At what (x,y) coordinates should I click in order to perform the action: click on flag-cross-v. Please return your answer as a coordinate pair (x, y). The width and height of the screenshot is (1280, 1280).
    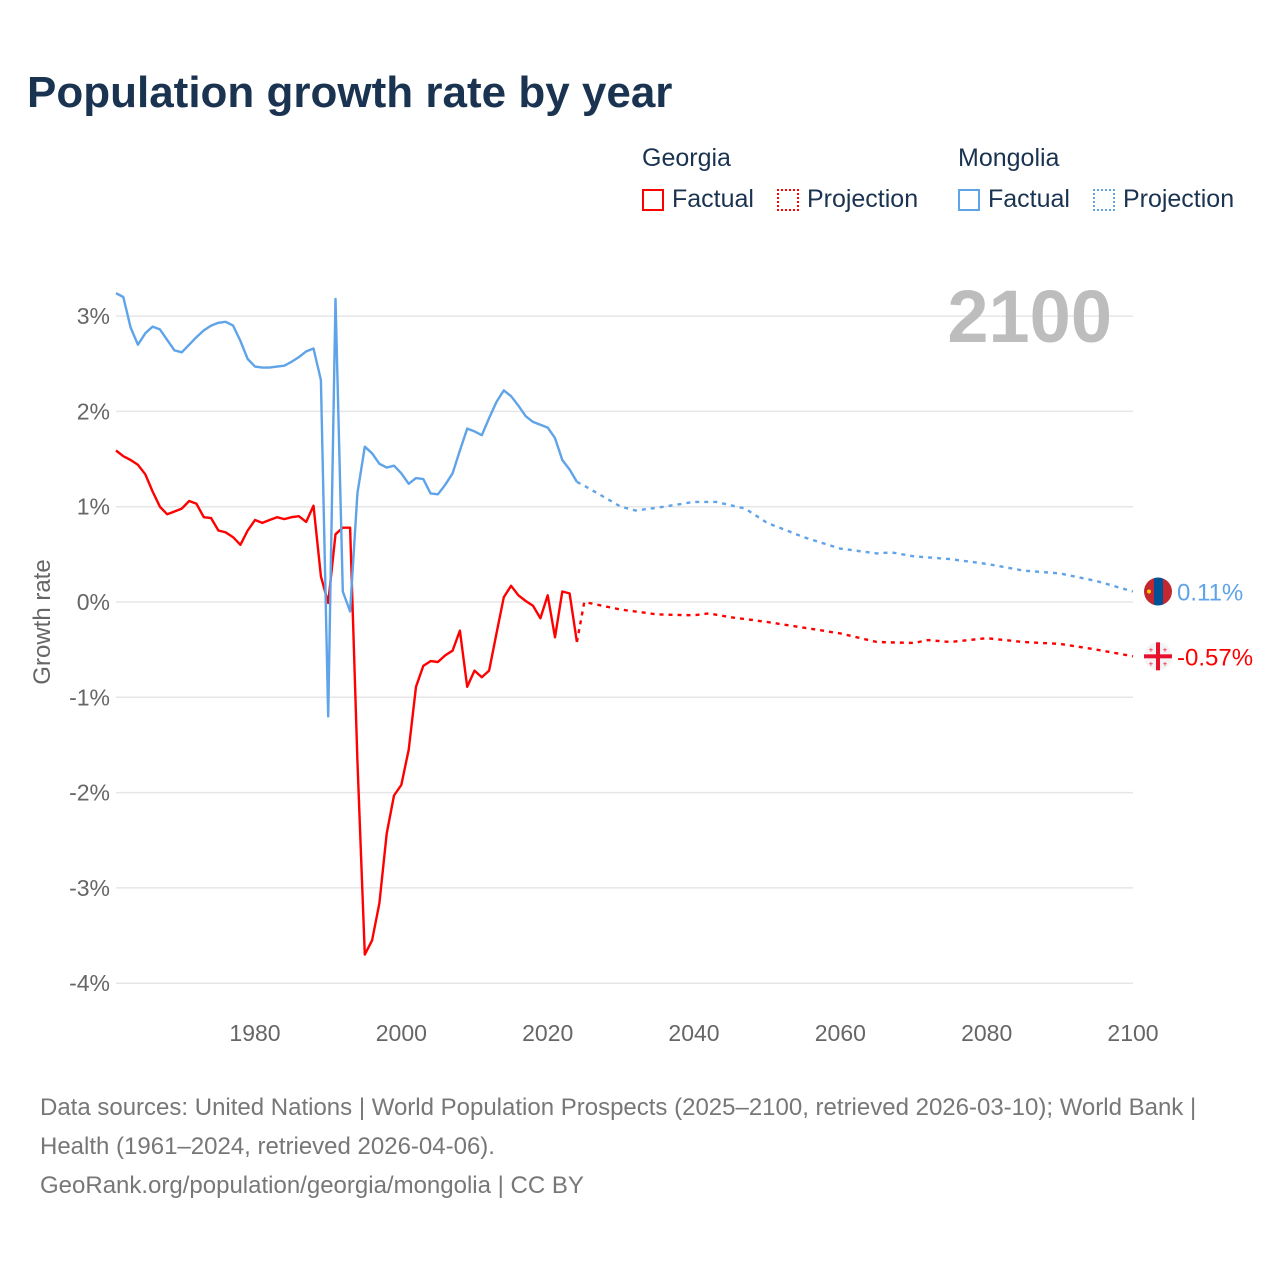
    Looking at the image, I should click on (1158, 656).